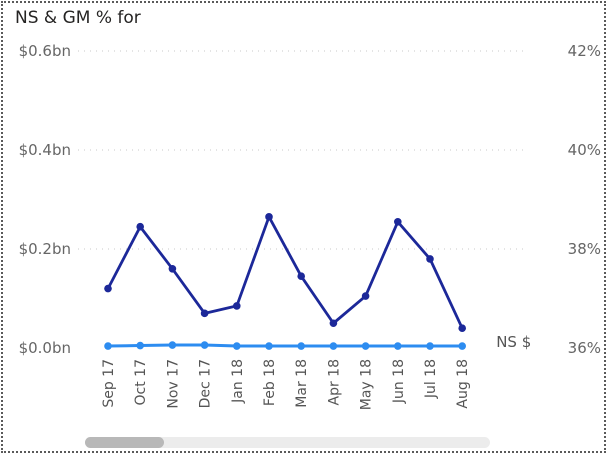  I want to click on x-tick-label: Aug 18, so click(463, 384).